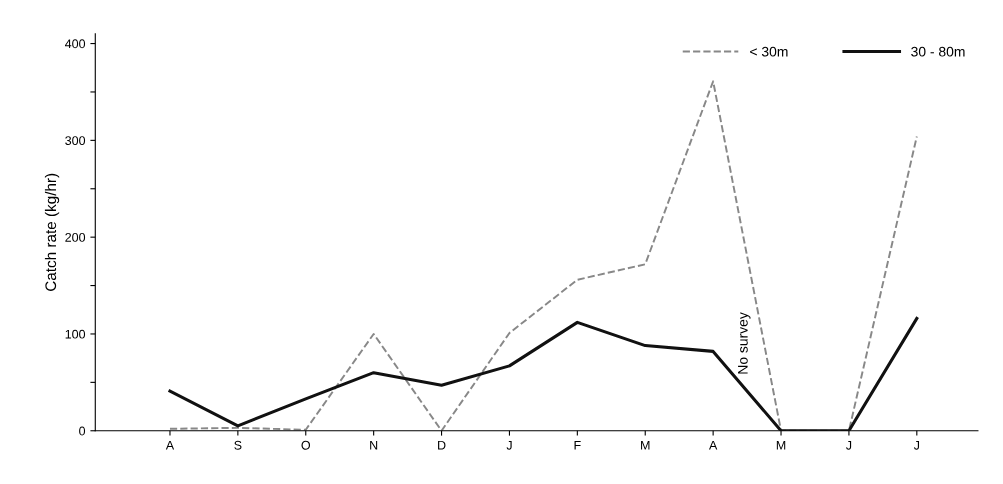  I want to click on legend-label: 30 - 80m, so click(938, 51).